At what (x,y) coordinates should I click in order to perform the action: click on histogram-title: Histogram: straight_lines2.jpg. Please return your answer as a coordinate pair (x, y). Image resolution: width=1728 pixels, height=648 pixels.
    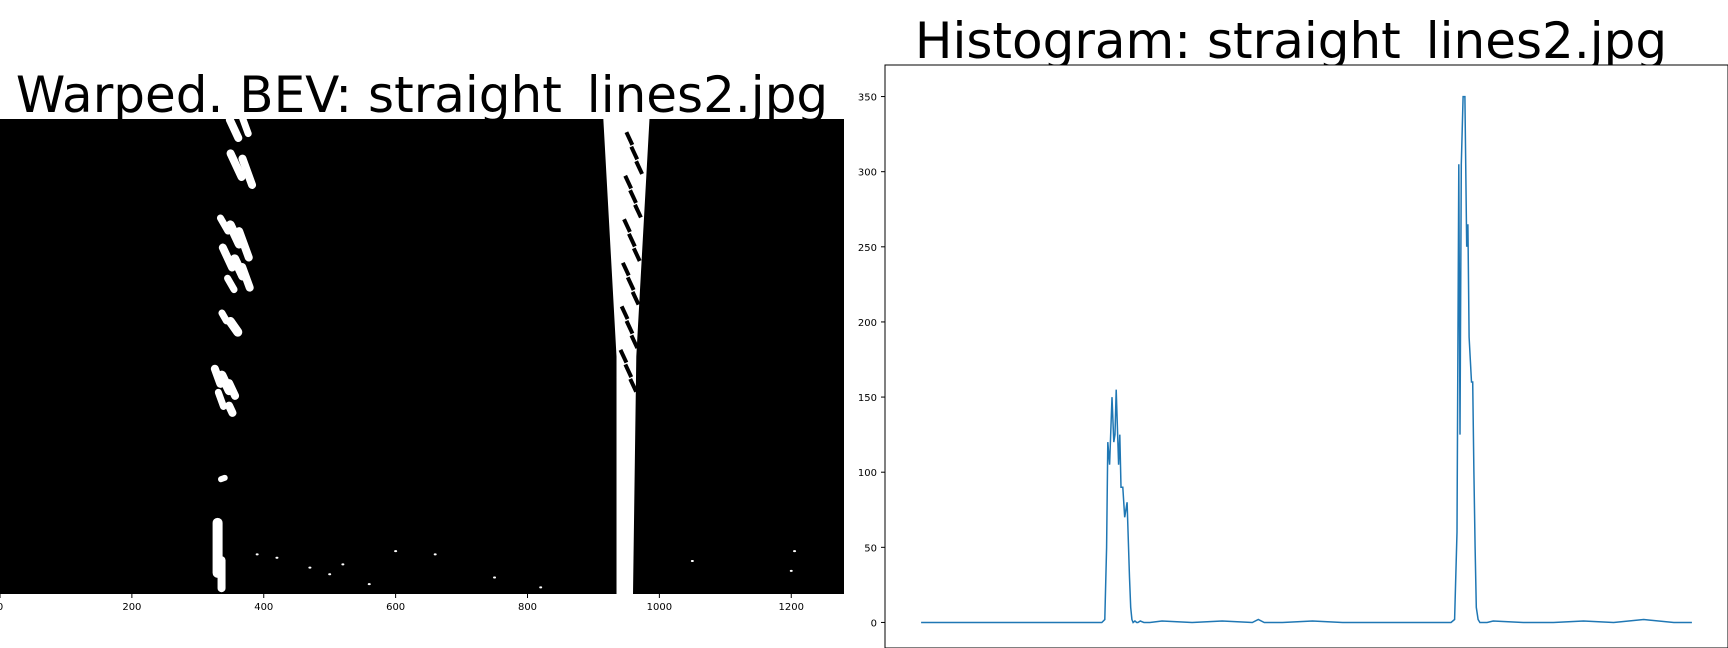
    Looking at the image, I should click on (1291, 41).